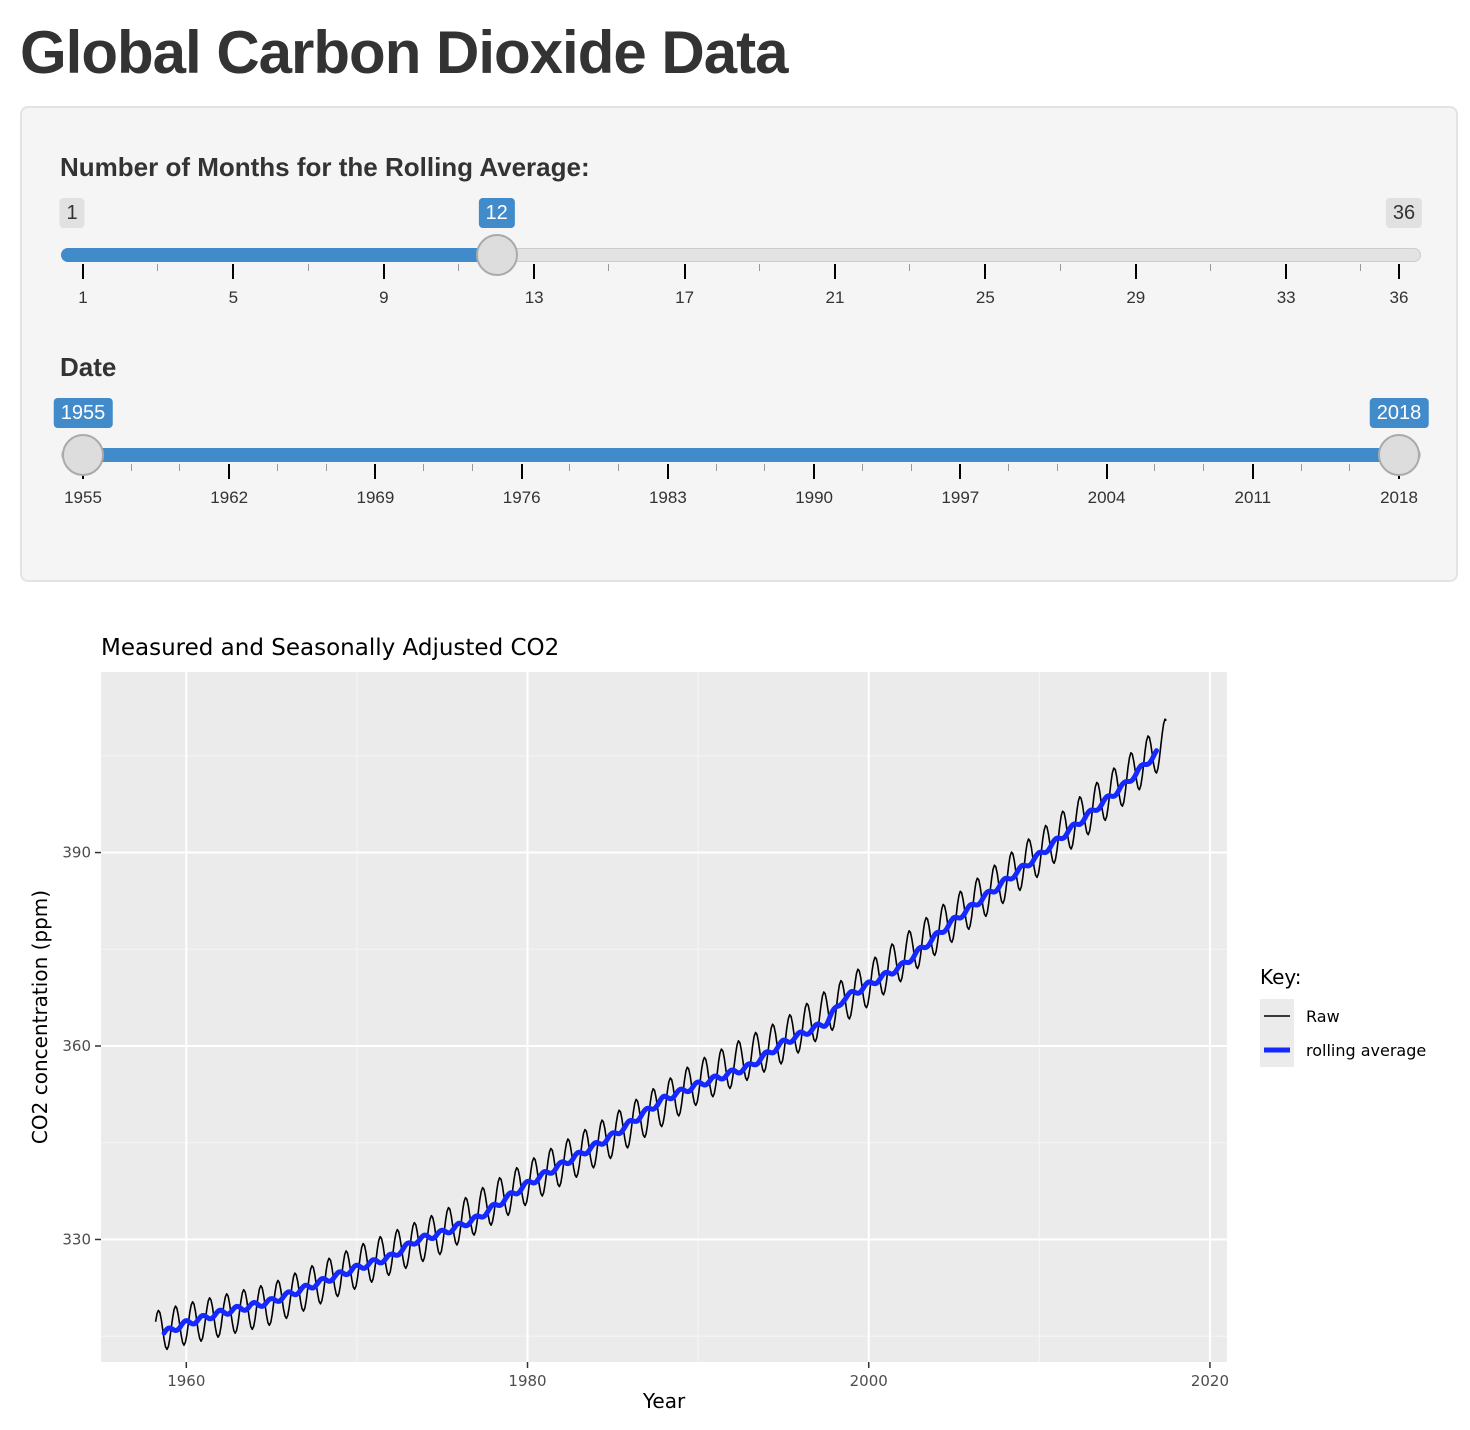 The image size is (1470, 1430). I want to click on page-title: Global Carbon Dioxide Data, so click(404, 52).